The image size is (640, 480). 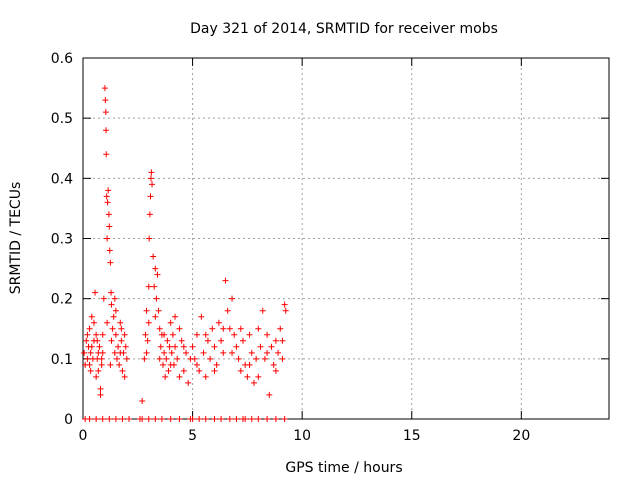 I want to click on x-tick-label: 15, so click(x=412, y=436).